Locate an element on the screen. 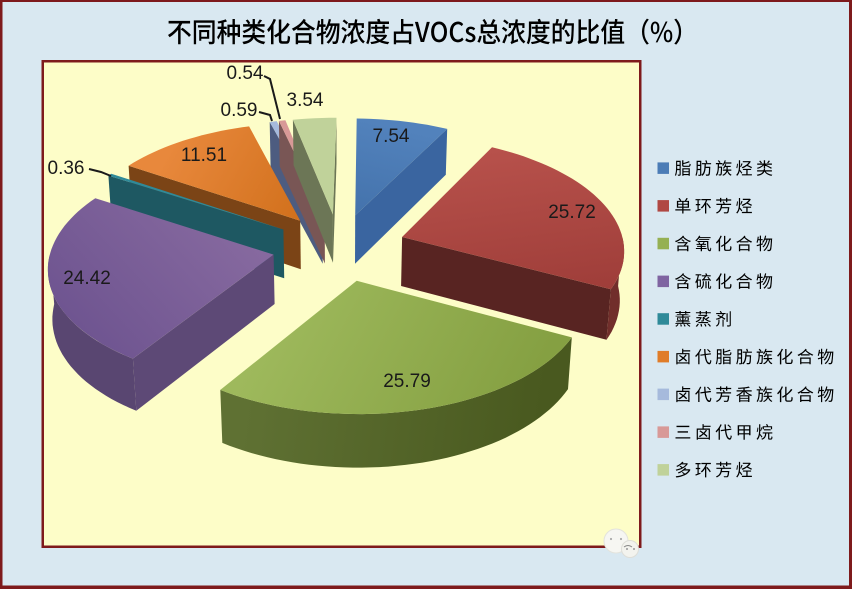 Image resolution: width=852 pixels, height=589 pixels. svg-text: 0.36 is located at coordinates (66, 168).